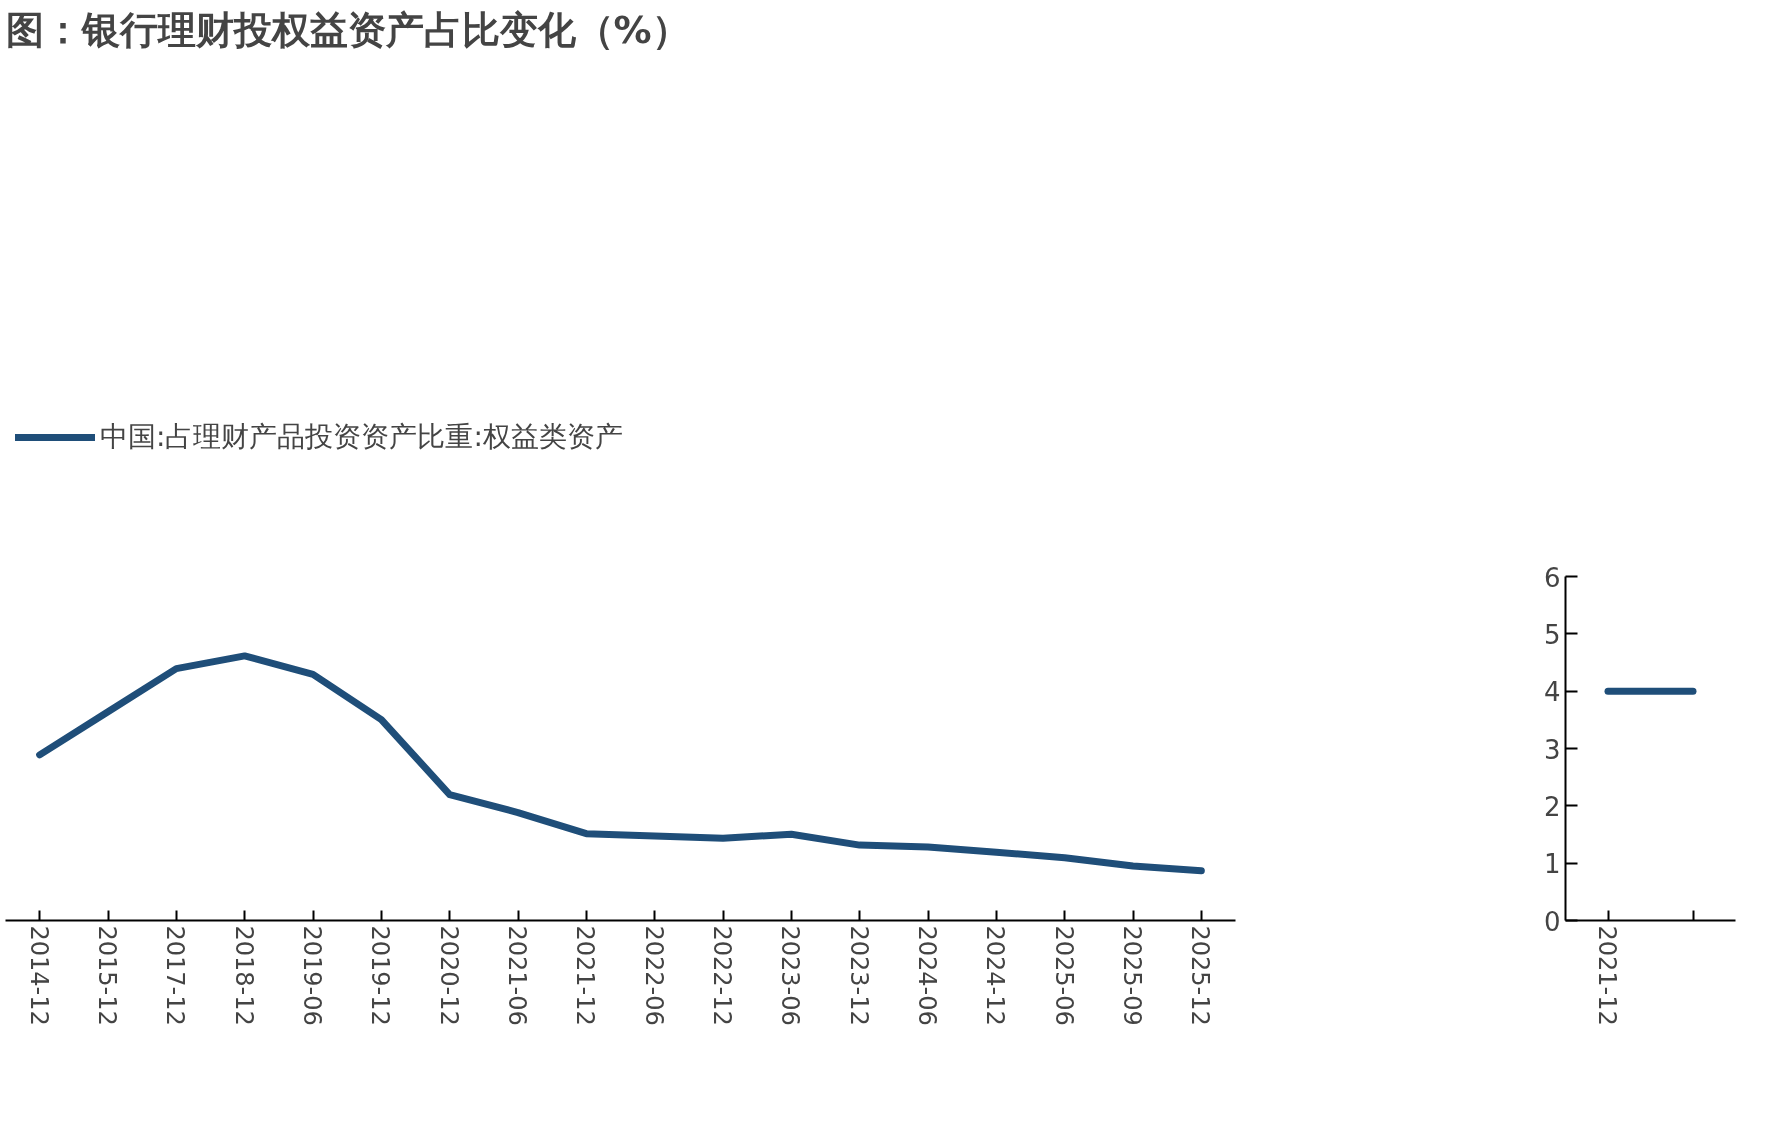  Describe the element at coordinates (380, 975) in the screenshot. I see `x-tick-label: 2019-12` at that location.